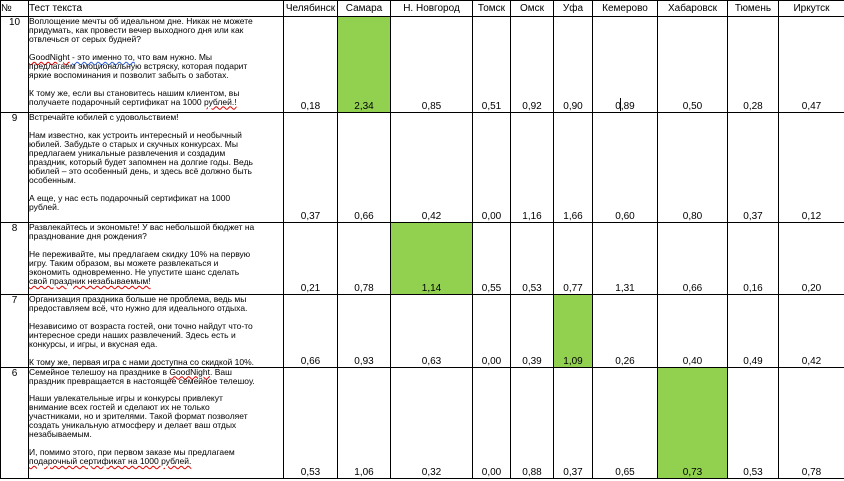 The width and height of the screenshot is (844, 481). What do you see at coordinates (431, 8) in the screenshot?
I see `column-header-н. новгород: Н. Новгород` at bounding box center [431, 8].